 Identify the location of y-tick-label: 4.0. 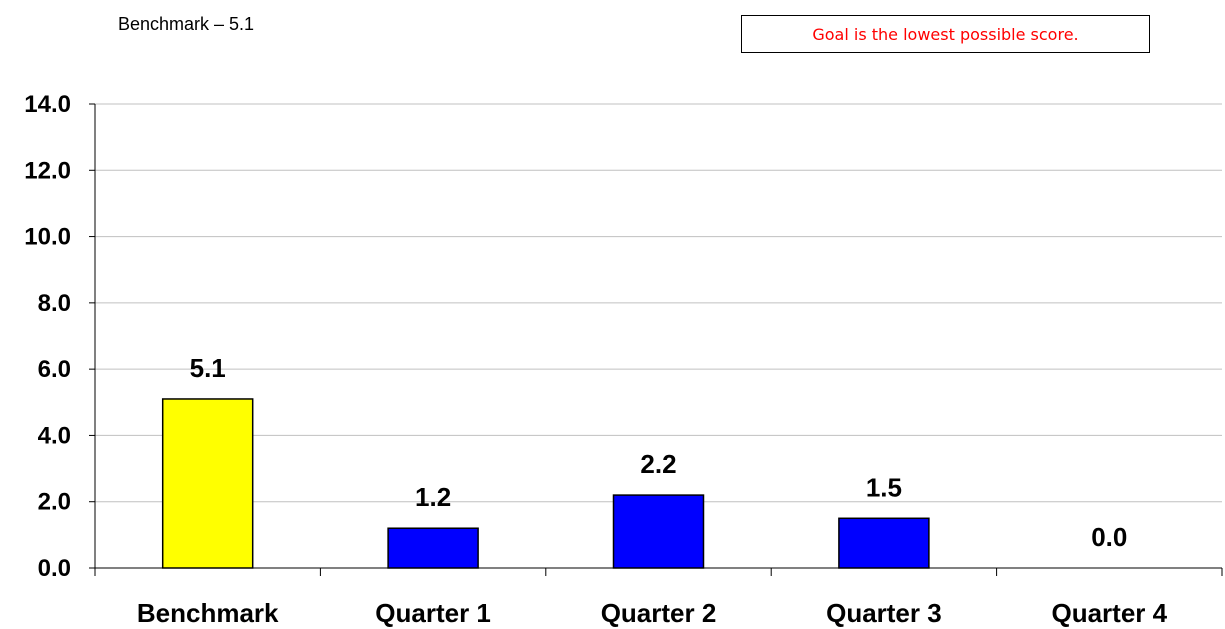
(54, 435).